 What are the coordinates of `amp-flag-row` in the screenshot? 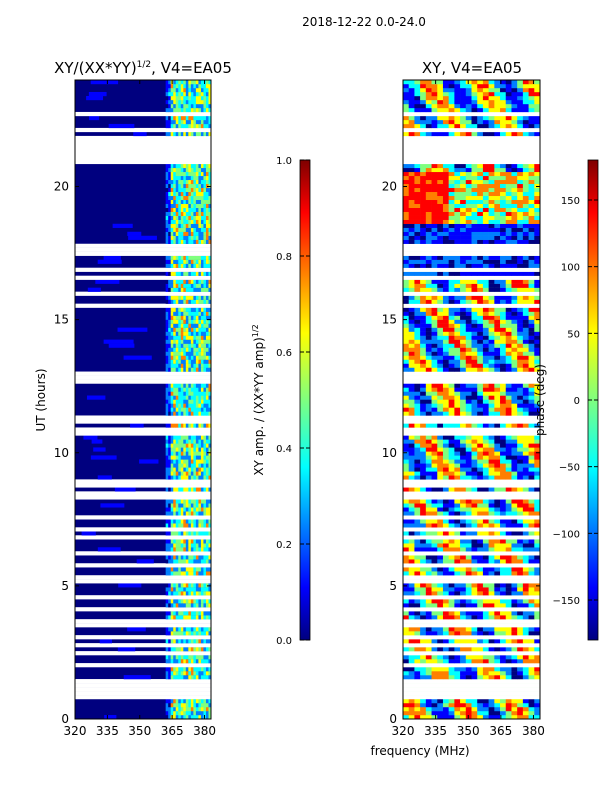 It's located at (143, 381).